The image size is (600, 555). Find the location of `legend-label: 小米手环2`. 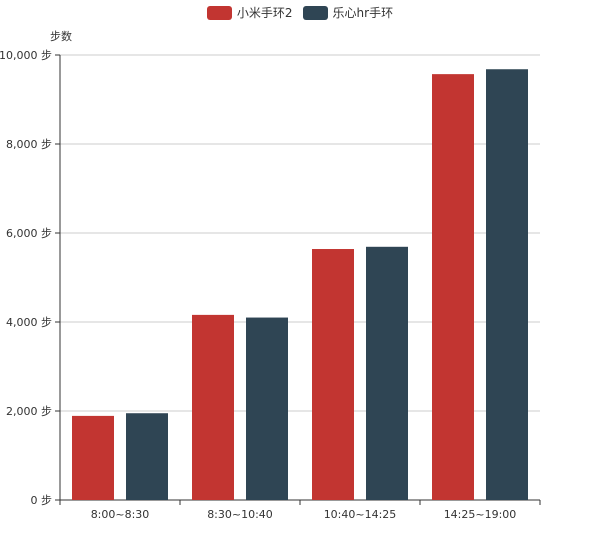

legend-label: 小米手环2 is located at coordinates (264, 13).